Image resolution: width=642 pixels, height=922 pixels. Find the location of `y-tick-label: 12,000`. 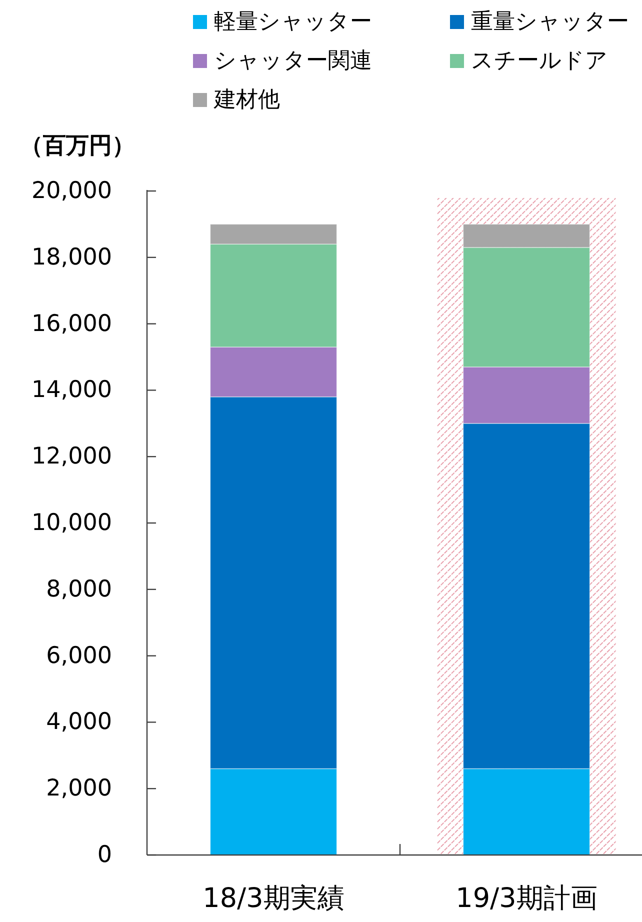

y-tick-label: 12,000 is located at coordinates (72, 457).